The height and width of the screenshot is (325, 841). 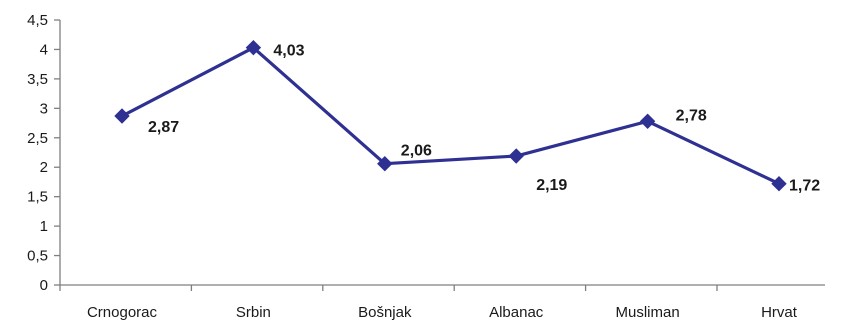 I want to click on y-tick-label: 2, so click(x=44, y=167).